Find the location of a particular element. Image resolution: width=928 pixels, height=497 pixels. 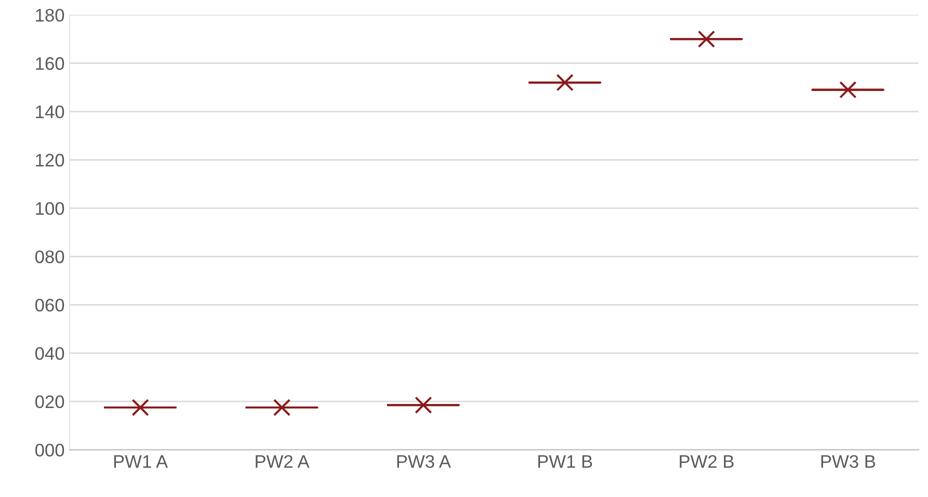

y-tick-label: 160 is located at coordinates (50, 63).